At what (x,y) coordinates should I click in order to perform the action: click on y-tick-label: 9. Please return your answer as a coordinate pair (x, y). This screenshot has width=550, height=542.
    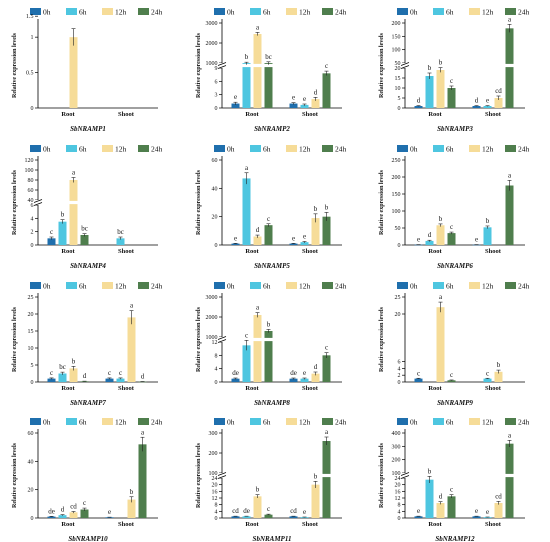
    Looking at the image, I should click on (216, 69).